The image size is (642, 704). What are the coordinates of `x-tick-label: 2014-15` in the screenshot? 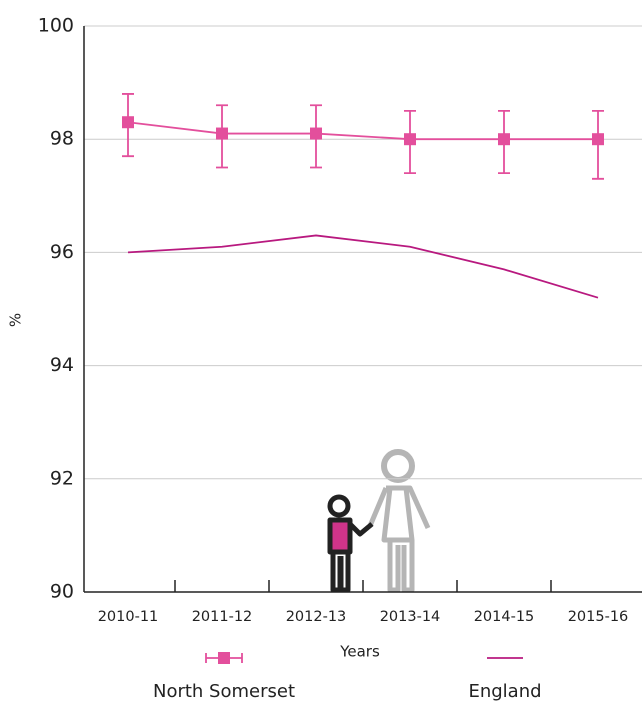 It's located at (504, 617).